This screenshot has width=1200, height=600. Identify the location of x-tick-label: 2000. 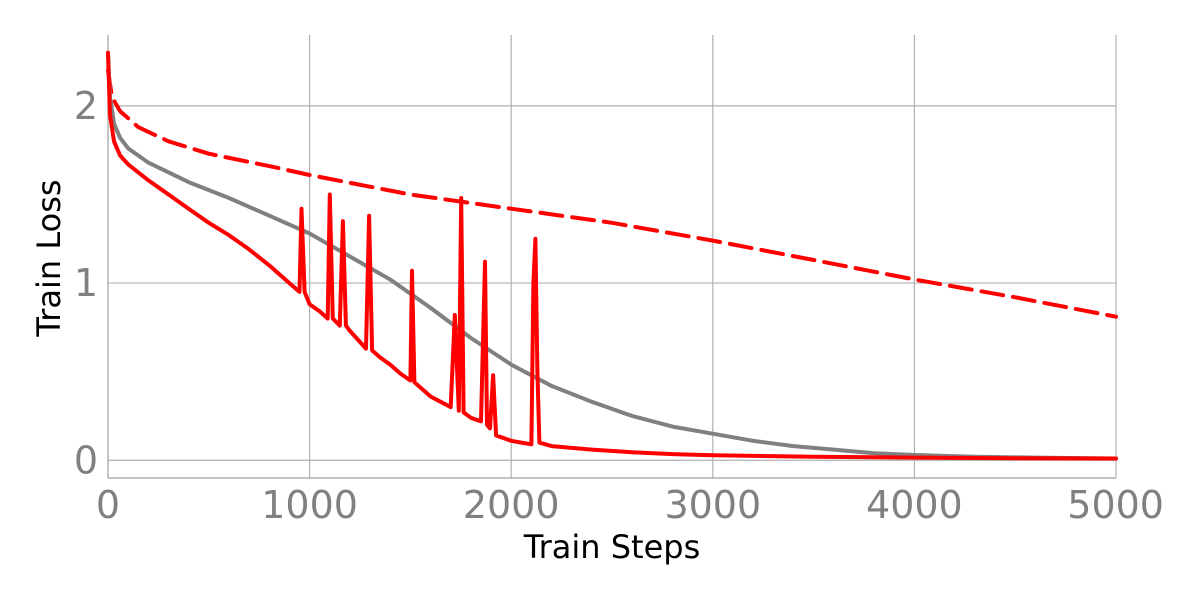
(511, 505).